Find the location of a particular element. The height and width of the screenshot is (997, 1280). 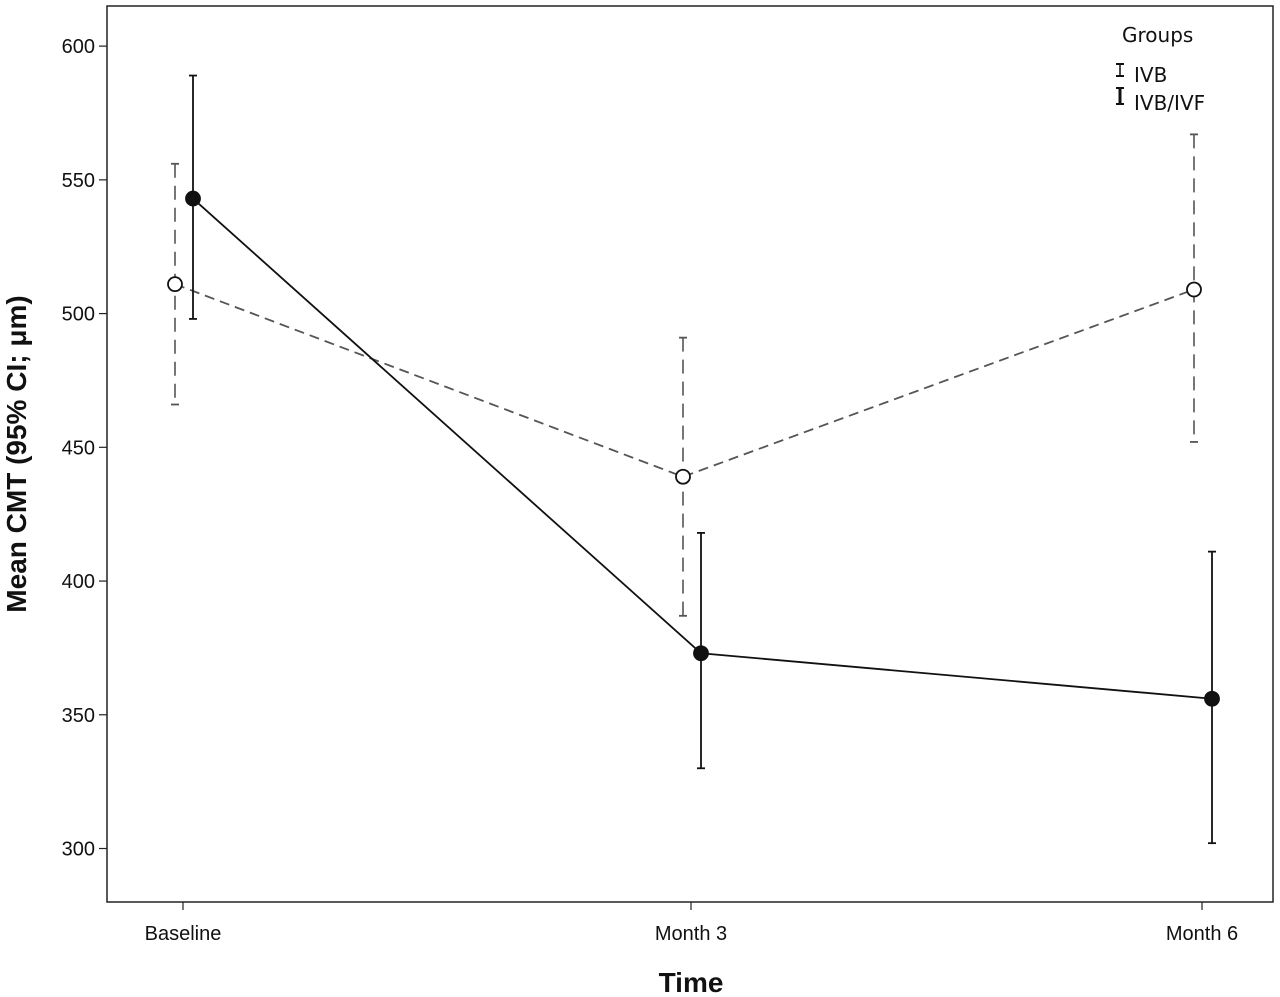

y-axis-title: Mean CMT (95% CI; μm) is located at coordinates (16, 453).